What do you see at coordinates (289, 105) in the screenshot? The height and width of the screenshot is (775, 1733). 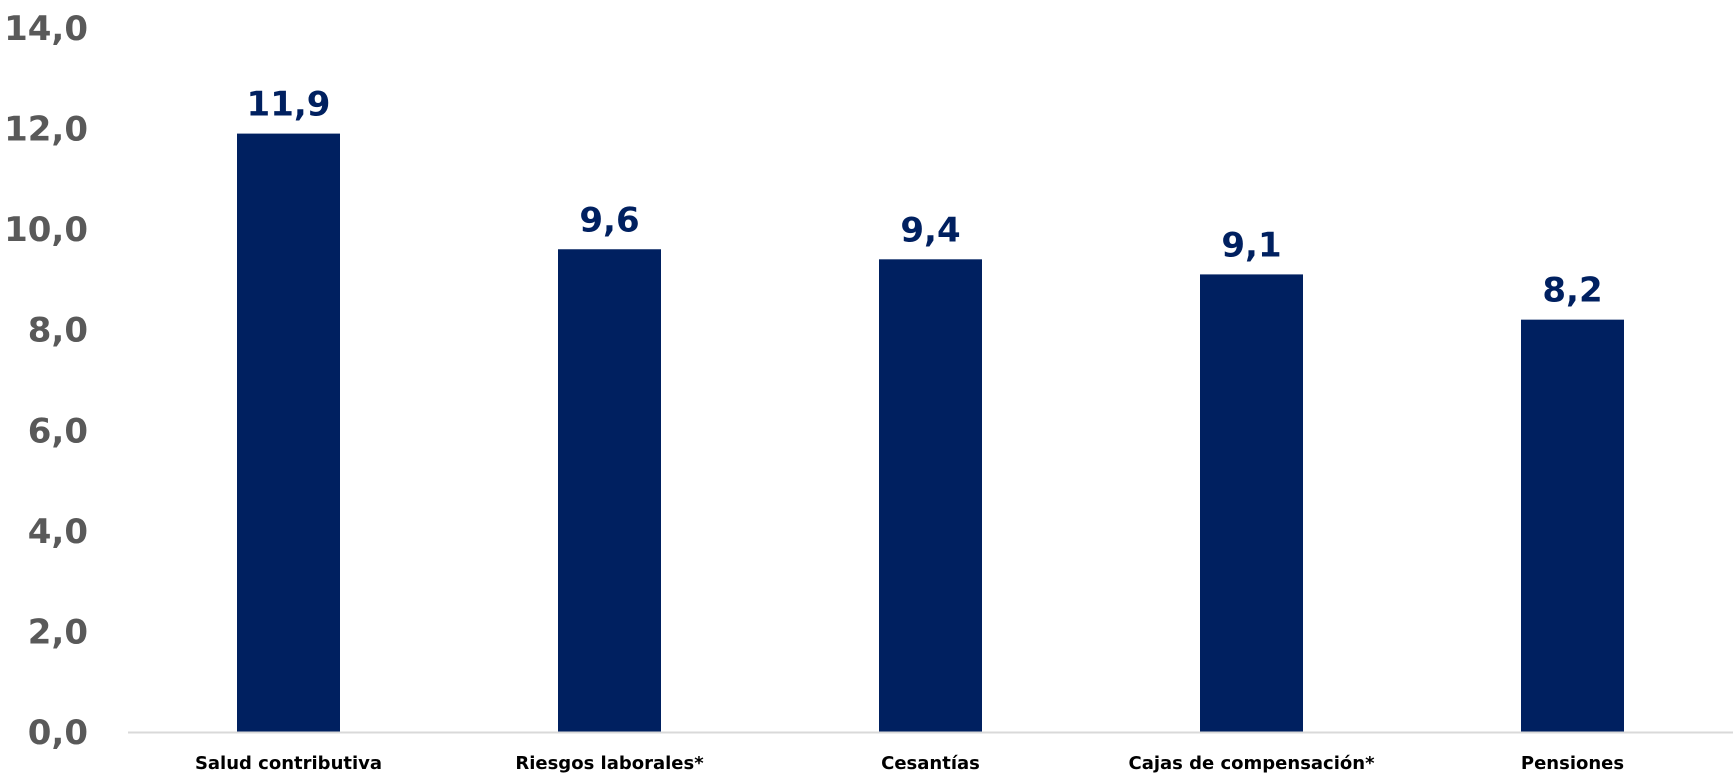 I see `data-label: 11,9` at bounding box center [289, 105].